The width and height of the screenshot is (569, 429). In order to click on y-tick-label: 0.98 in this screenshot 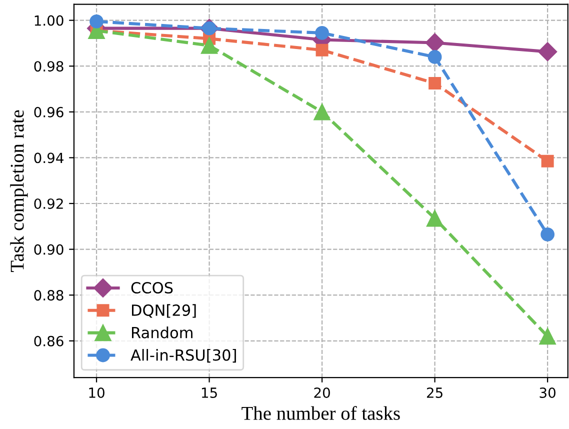, I will do `click(49, 66)`.